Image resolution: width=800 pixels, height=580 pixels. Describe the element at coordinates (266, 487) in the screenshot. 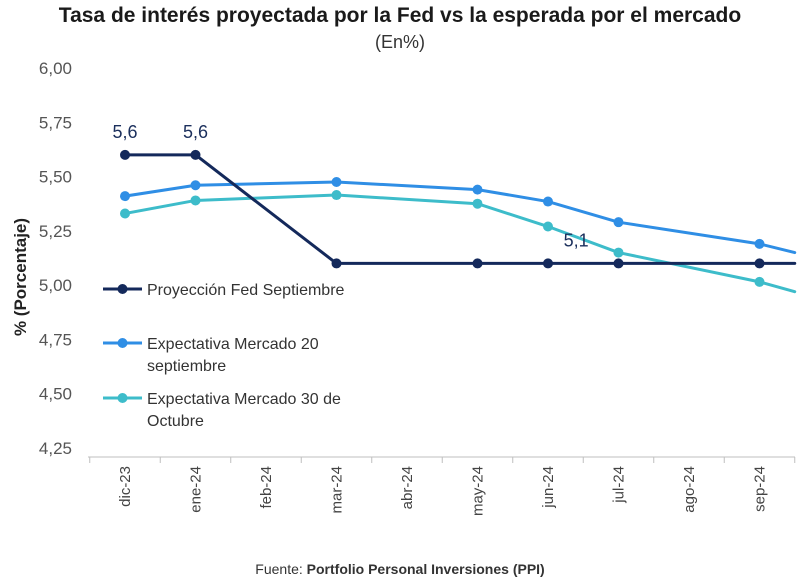

I see `x-tick-label: feb-24` at that location.